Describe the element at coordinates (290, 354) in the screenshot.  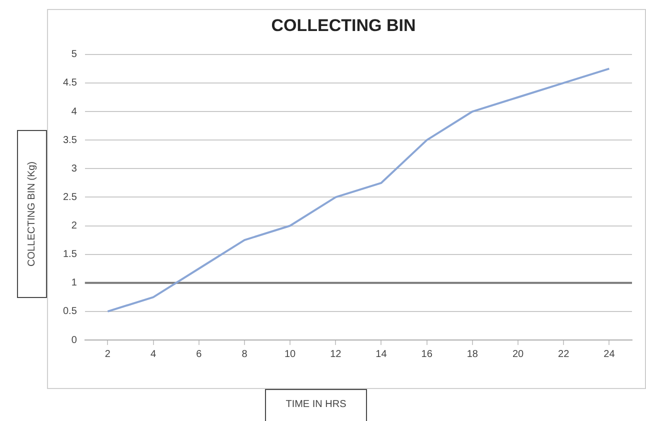
I see `x-tick-label: 10` at that location.